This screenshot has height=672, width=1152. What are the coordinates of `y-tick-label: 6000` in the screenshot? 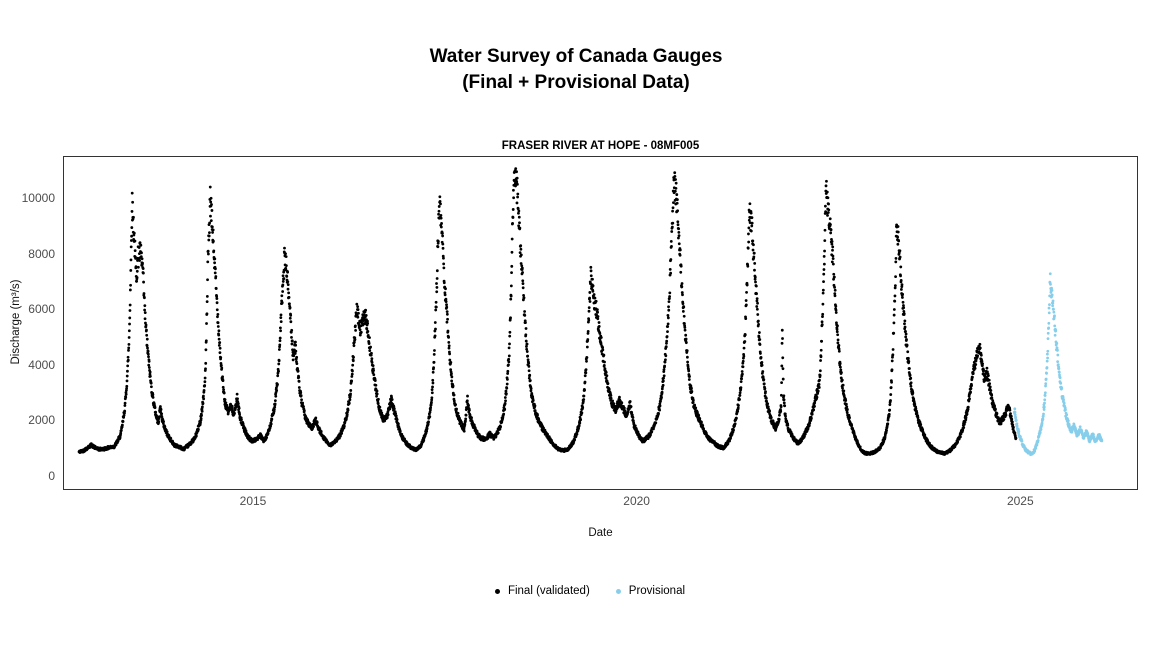 It's located at (41, 309).